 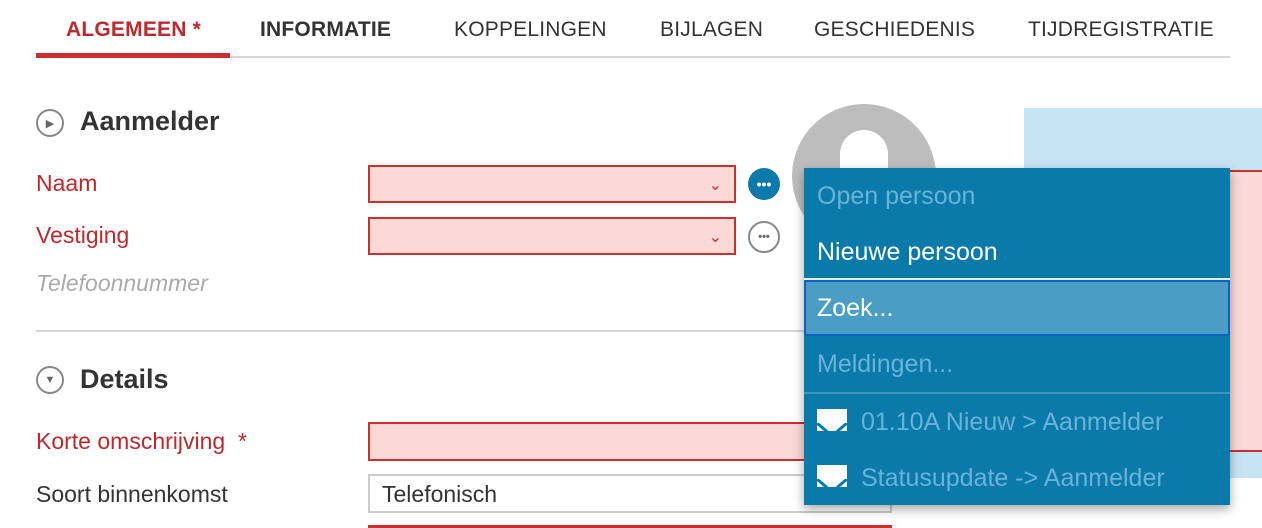 I want to click on tab-tijdregistratie: TIJDREGISTRATIE, so click(x=1121, y=29).